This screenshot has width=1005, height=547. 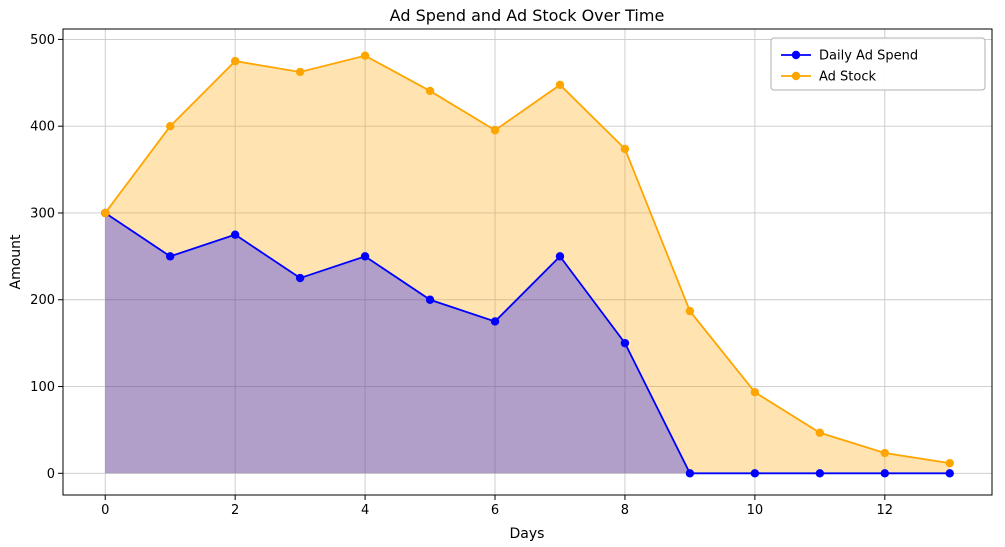 What do you see at coordinates (868, 56) in the screenshot?
I see `legend-label-daily-ad-spend: Daily Ad Spend` at bounding box center [868, 56].